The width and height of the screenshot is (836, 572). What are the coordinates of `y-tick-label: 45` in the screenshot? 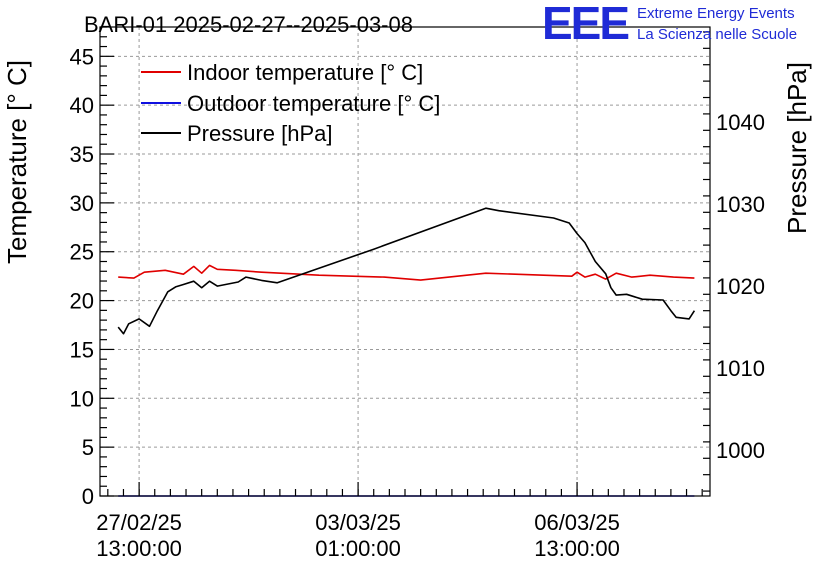 It's located at (82, 56).